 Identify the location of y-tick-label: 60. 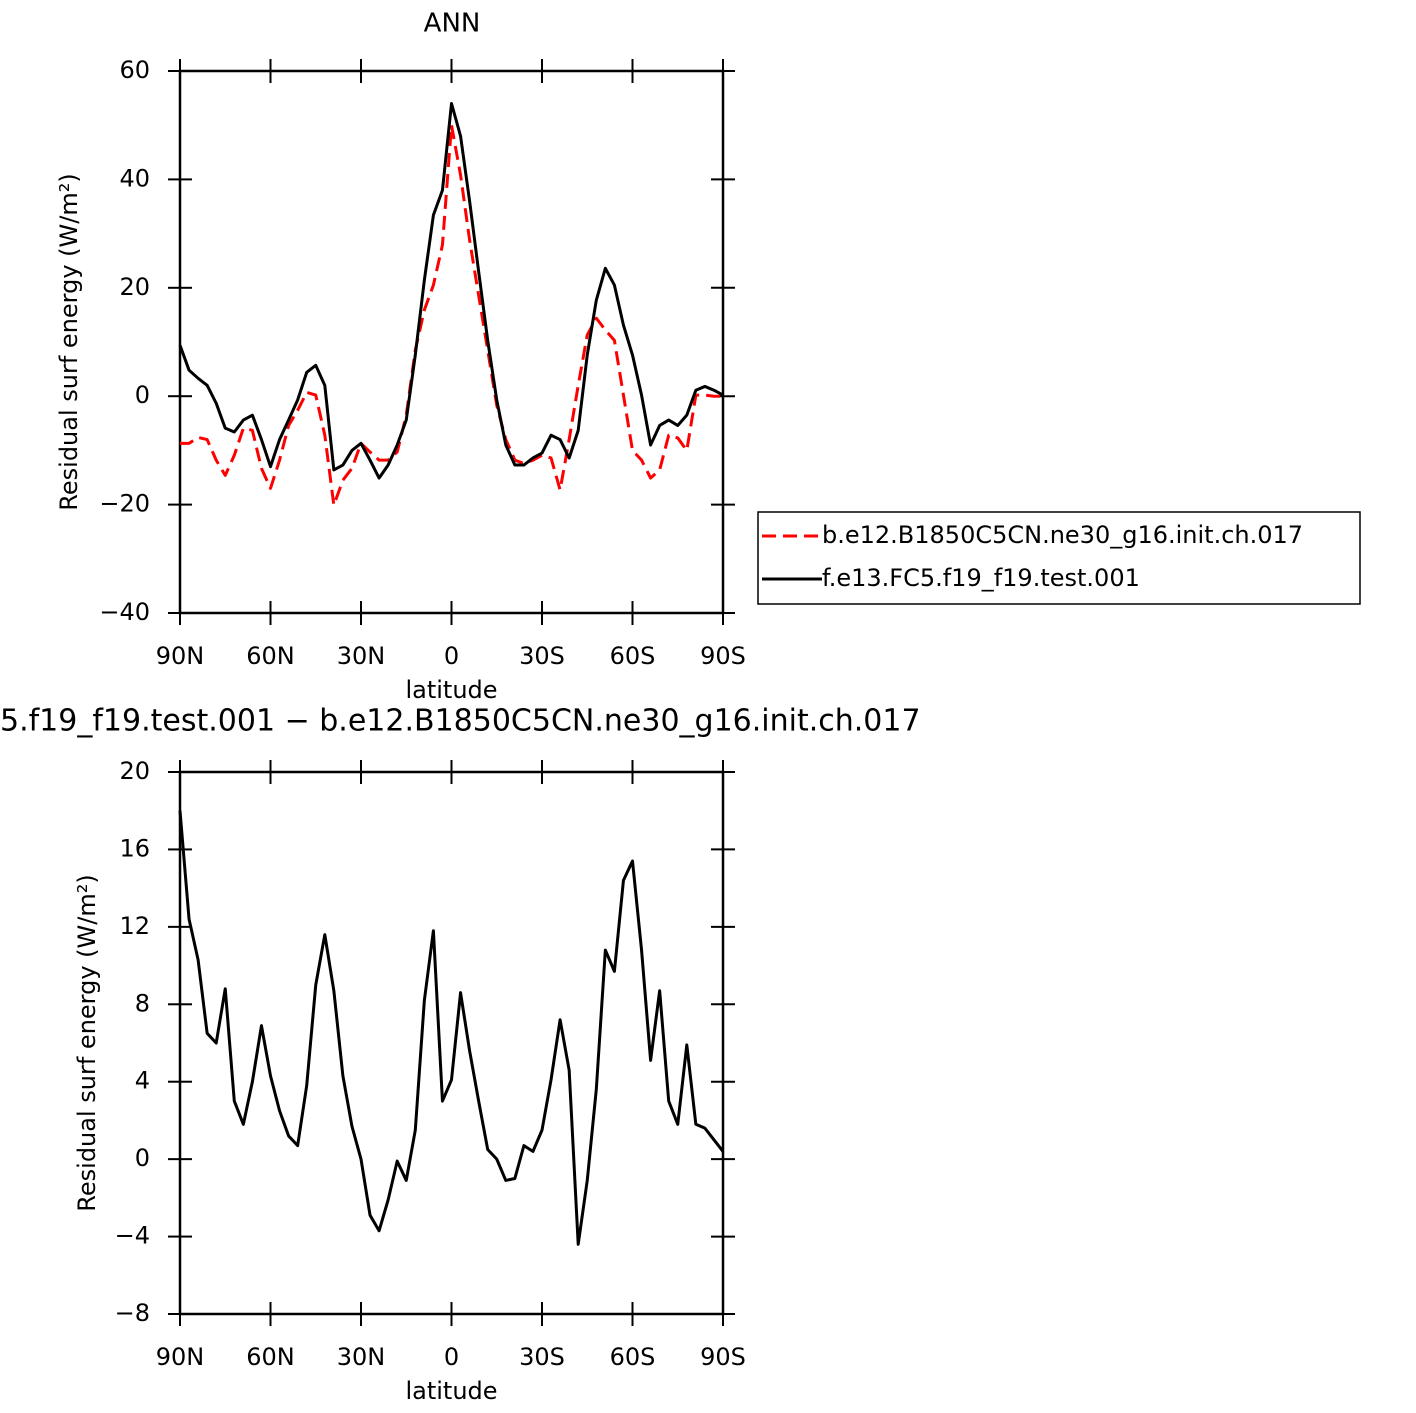
(134, 70).